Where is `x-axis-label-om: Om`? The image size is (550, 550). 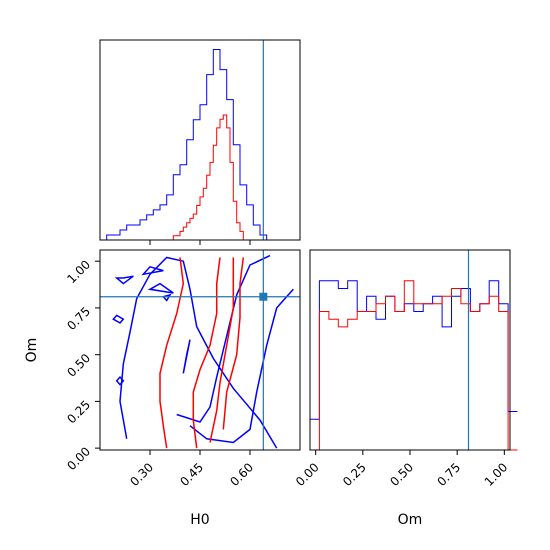 x-axis-label-om: Om is located at coordinates (410, 520).